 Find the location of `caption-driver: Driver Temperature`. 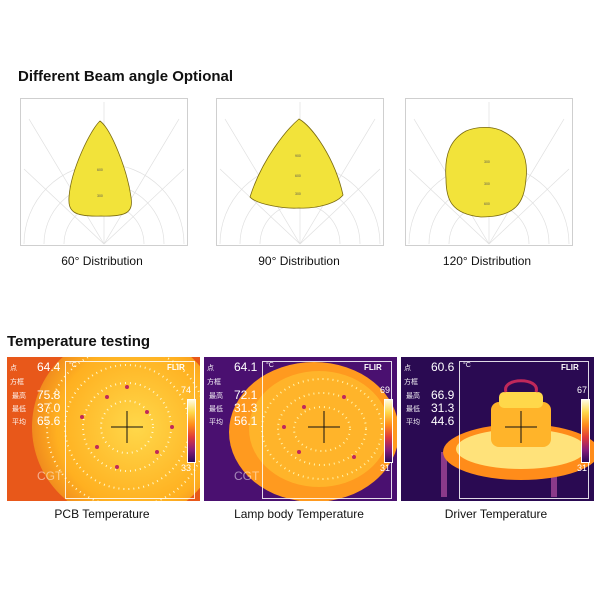

caption-driver: Driver Temperature is located at coordinates (496, 514).